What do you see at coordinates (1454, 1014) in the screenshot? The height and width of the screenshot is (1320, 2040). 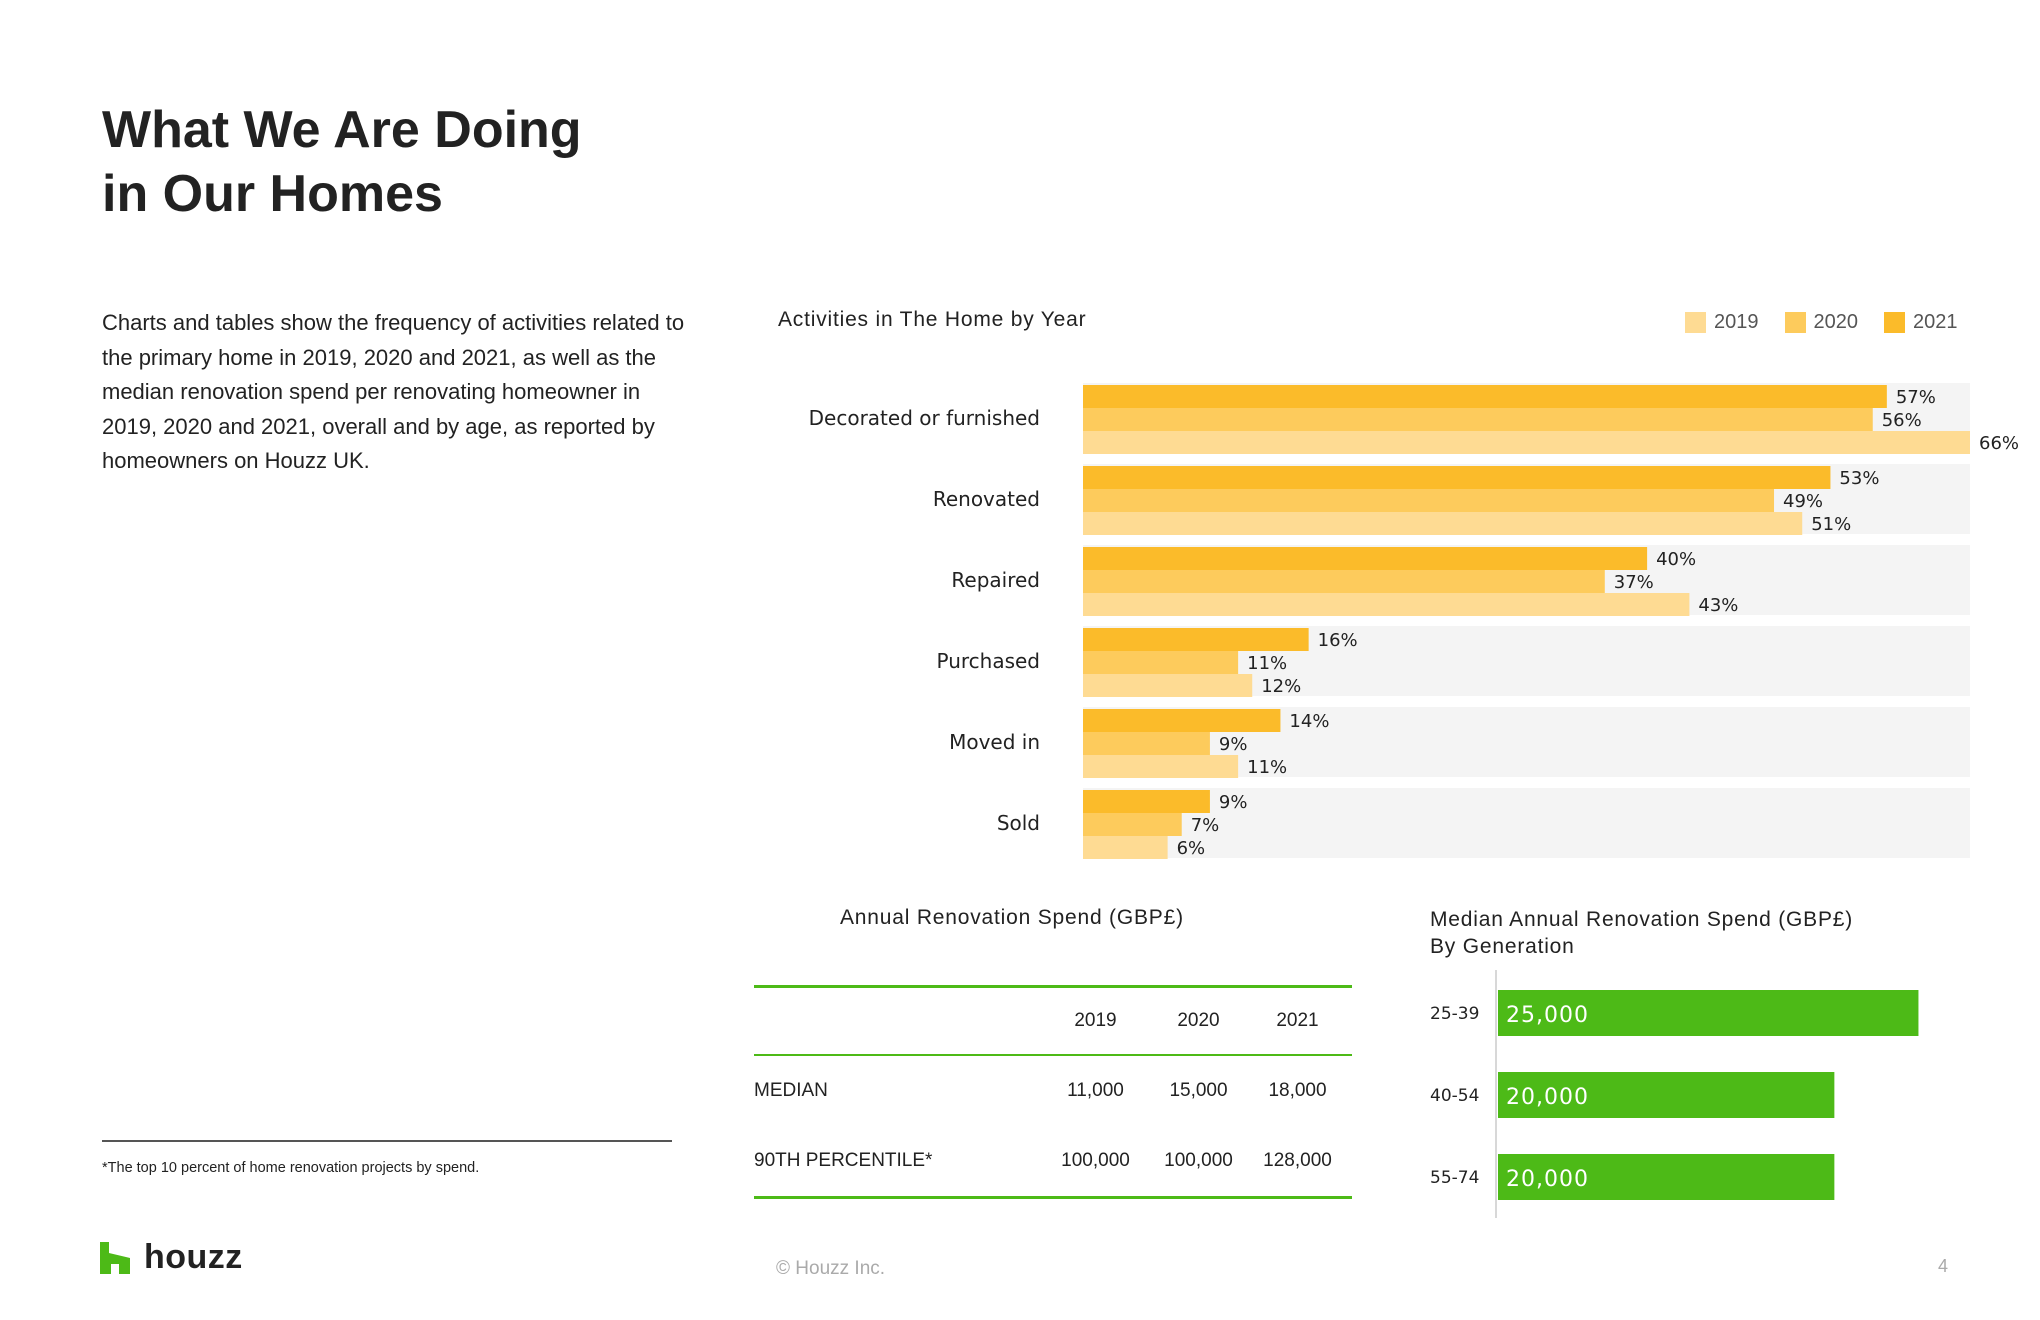 I see `generation-label: 25-39` at bounding box center [1454, 1014].